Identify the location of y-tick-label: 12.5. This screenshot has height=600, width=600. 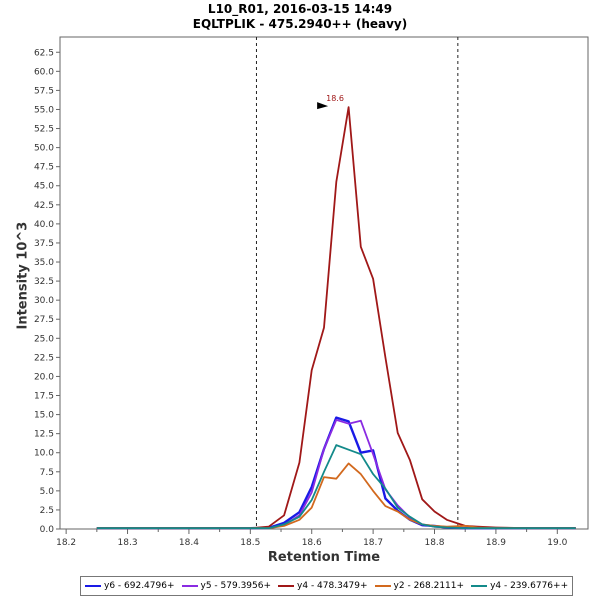
(44, 435).